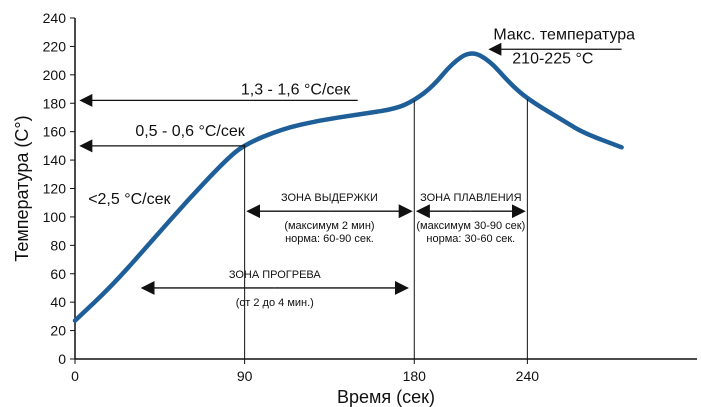 The width and height of the screenshot is (701, 407). Describe the element at coordinates (470, 226) in the screenshot. I see `reflow-zone-line-1: (максимум 30-90 сек)` at that location.